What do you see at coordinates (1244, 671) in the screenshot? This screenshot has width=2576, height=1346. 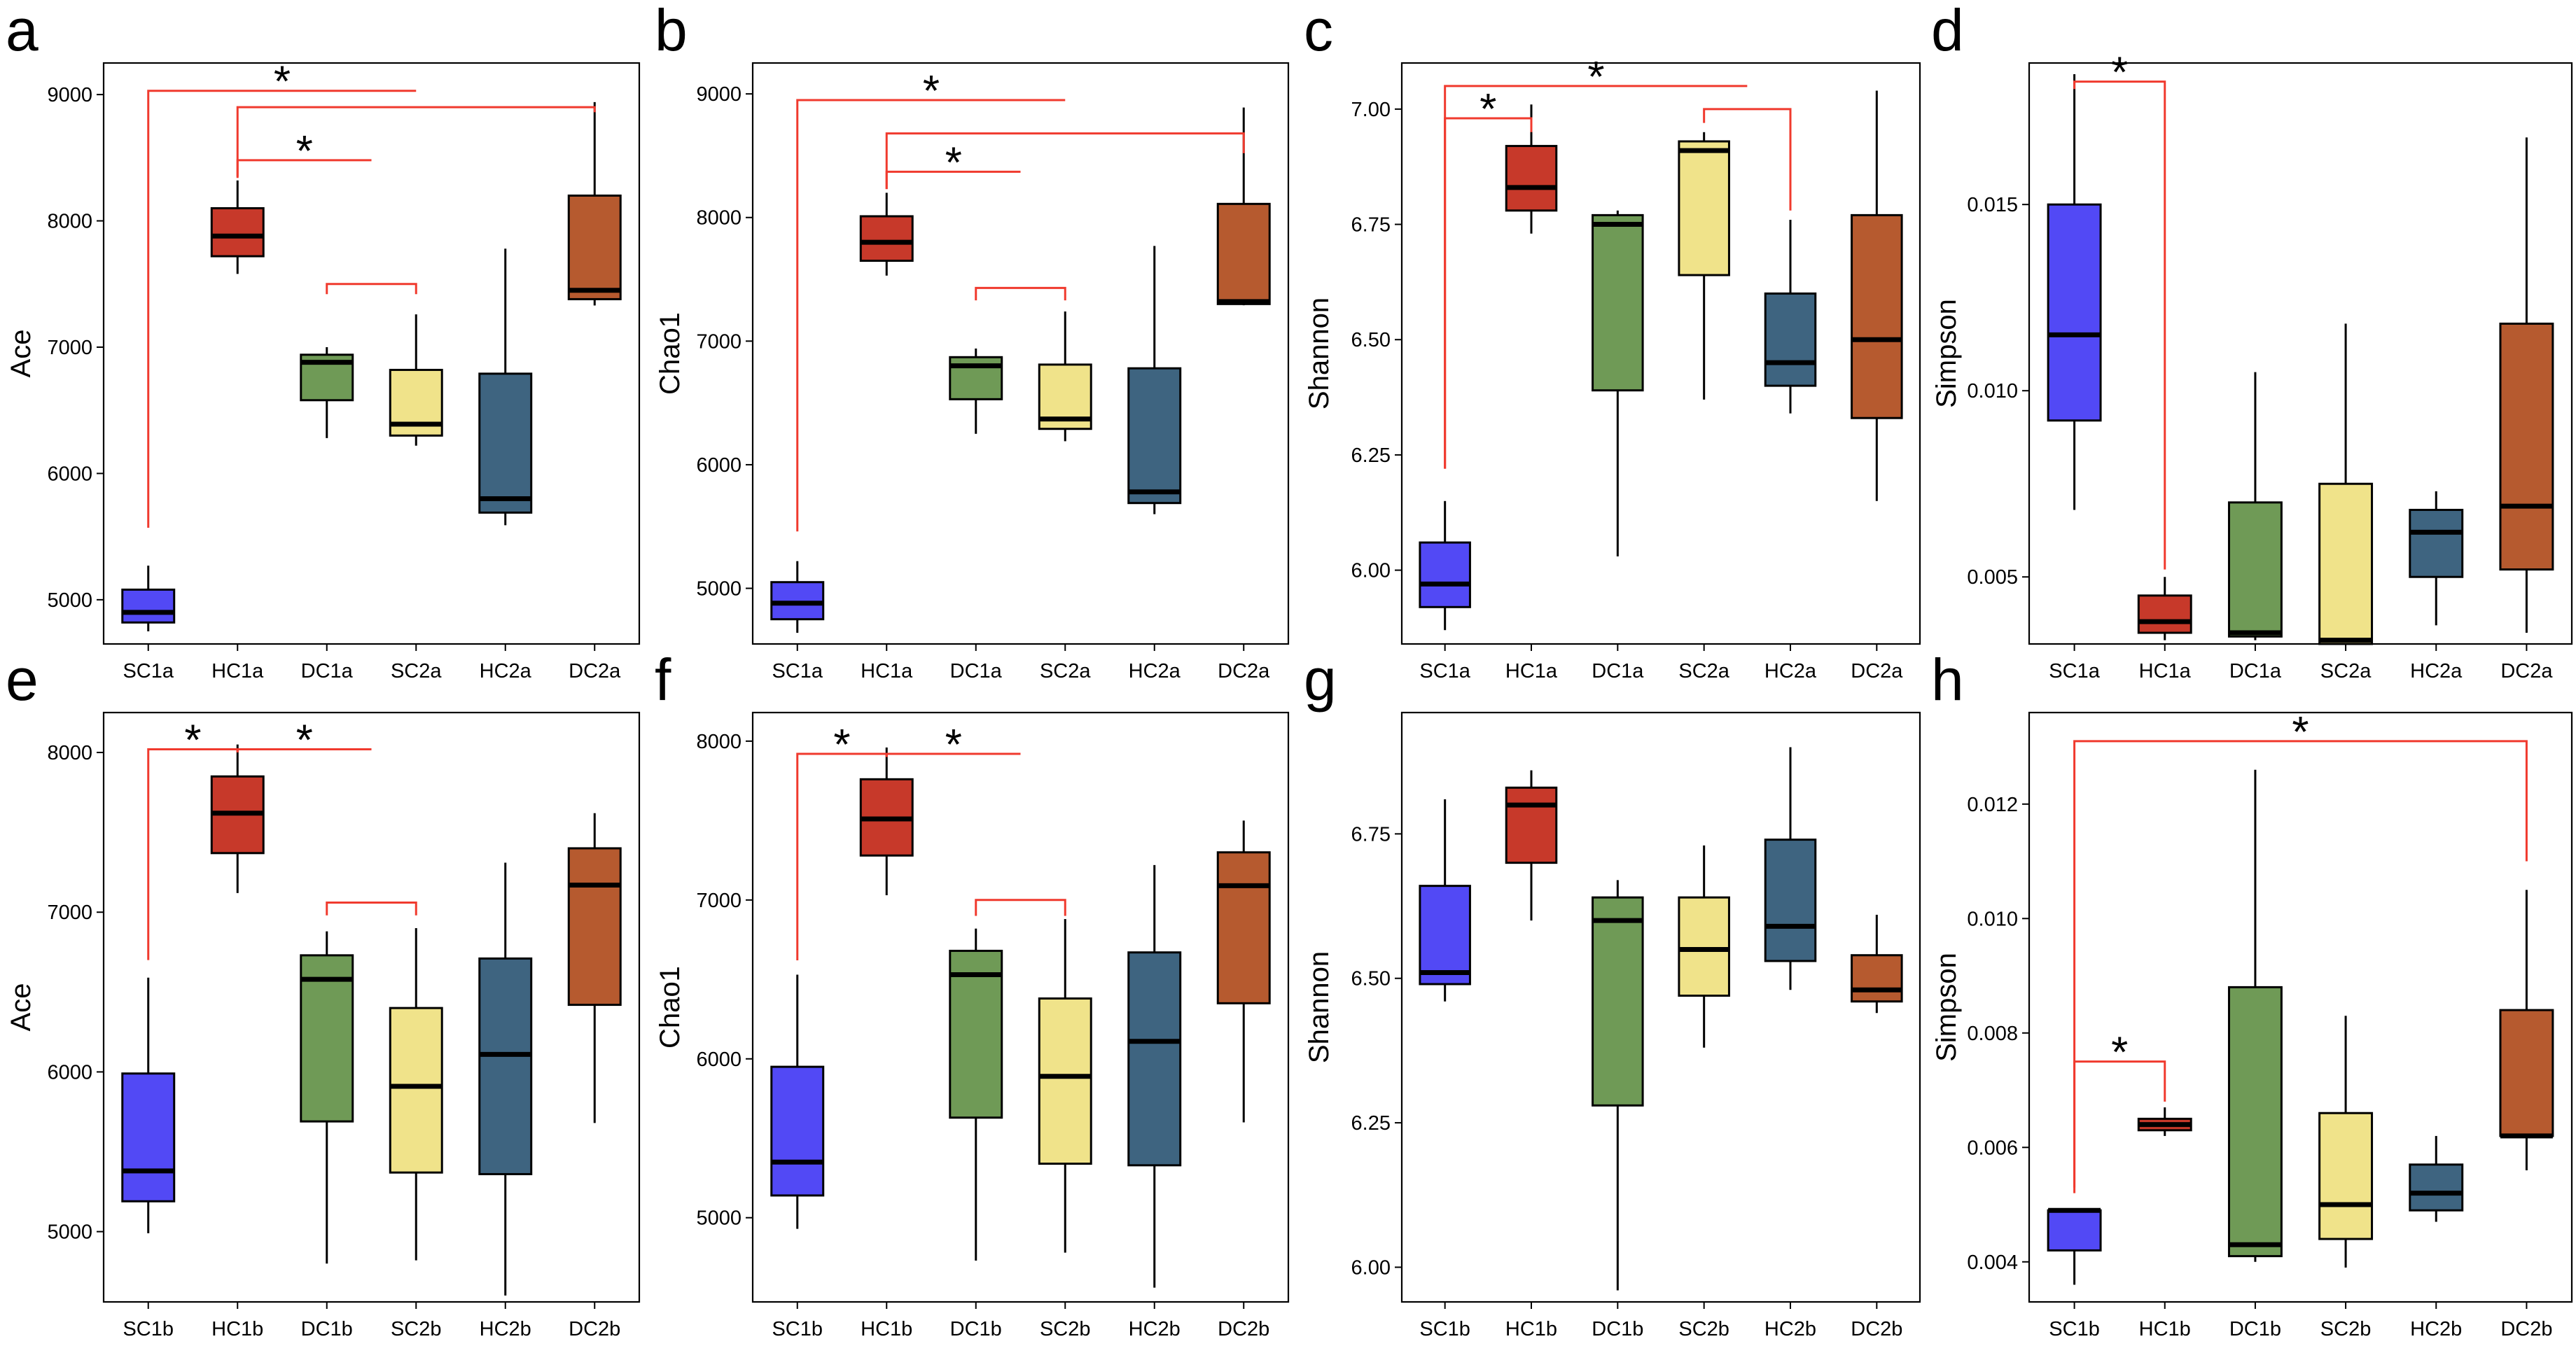 I see `x-tick-label: DC2a` at bounding box center [1244, 671].